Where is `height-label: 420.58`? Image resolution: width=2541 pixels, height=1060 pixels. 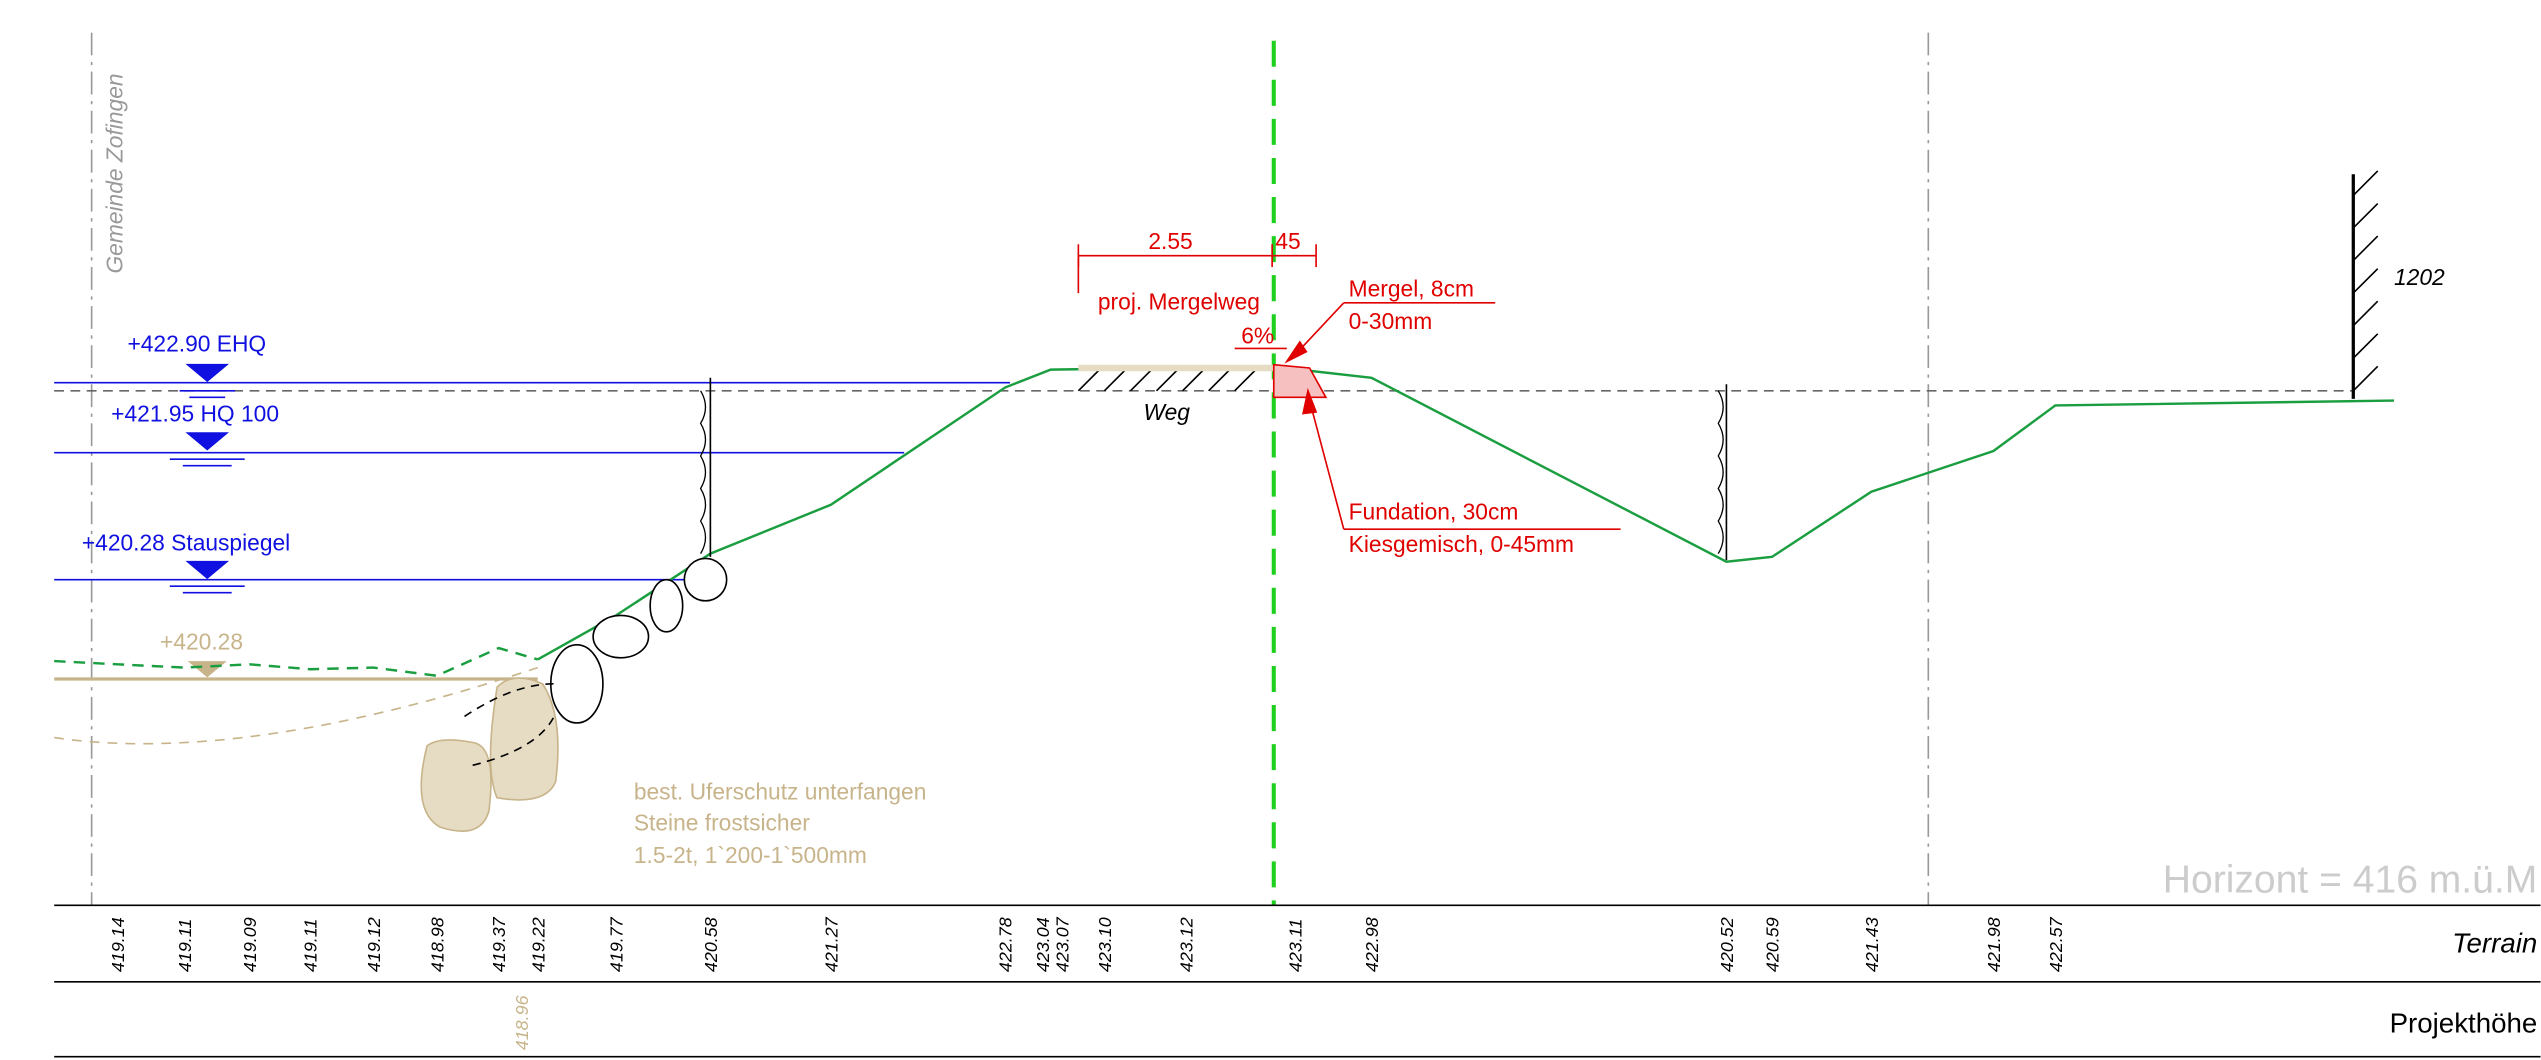
height-label: 420.58 is located at coordinates (711, 944).